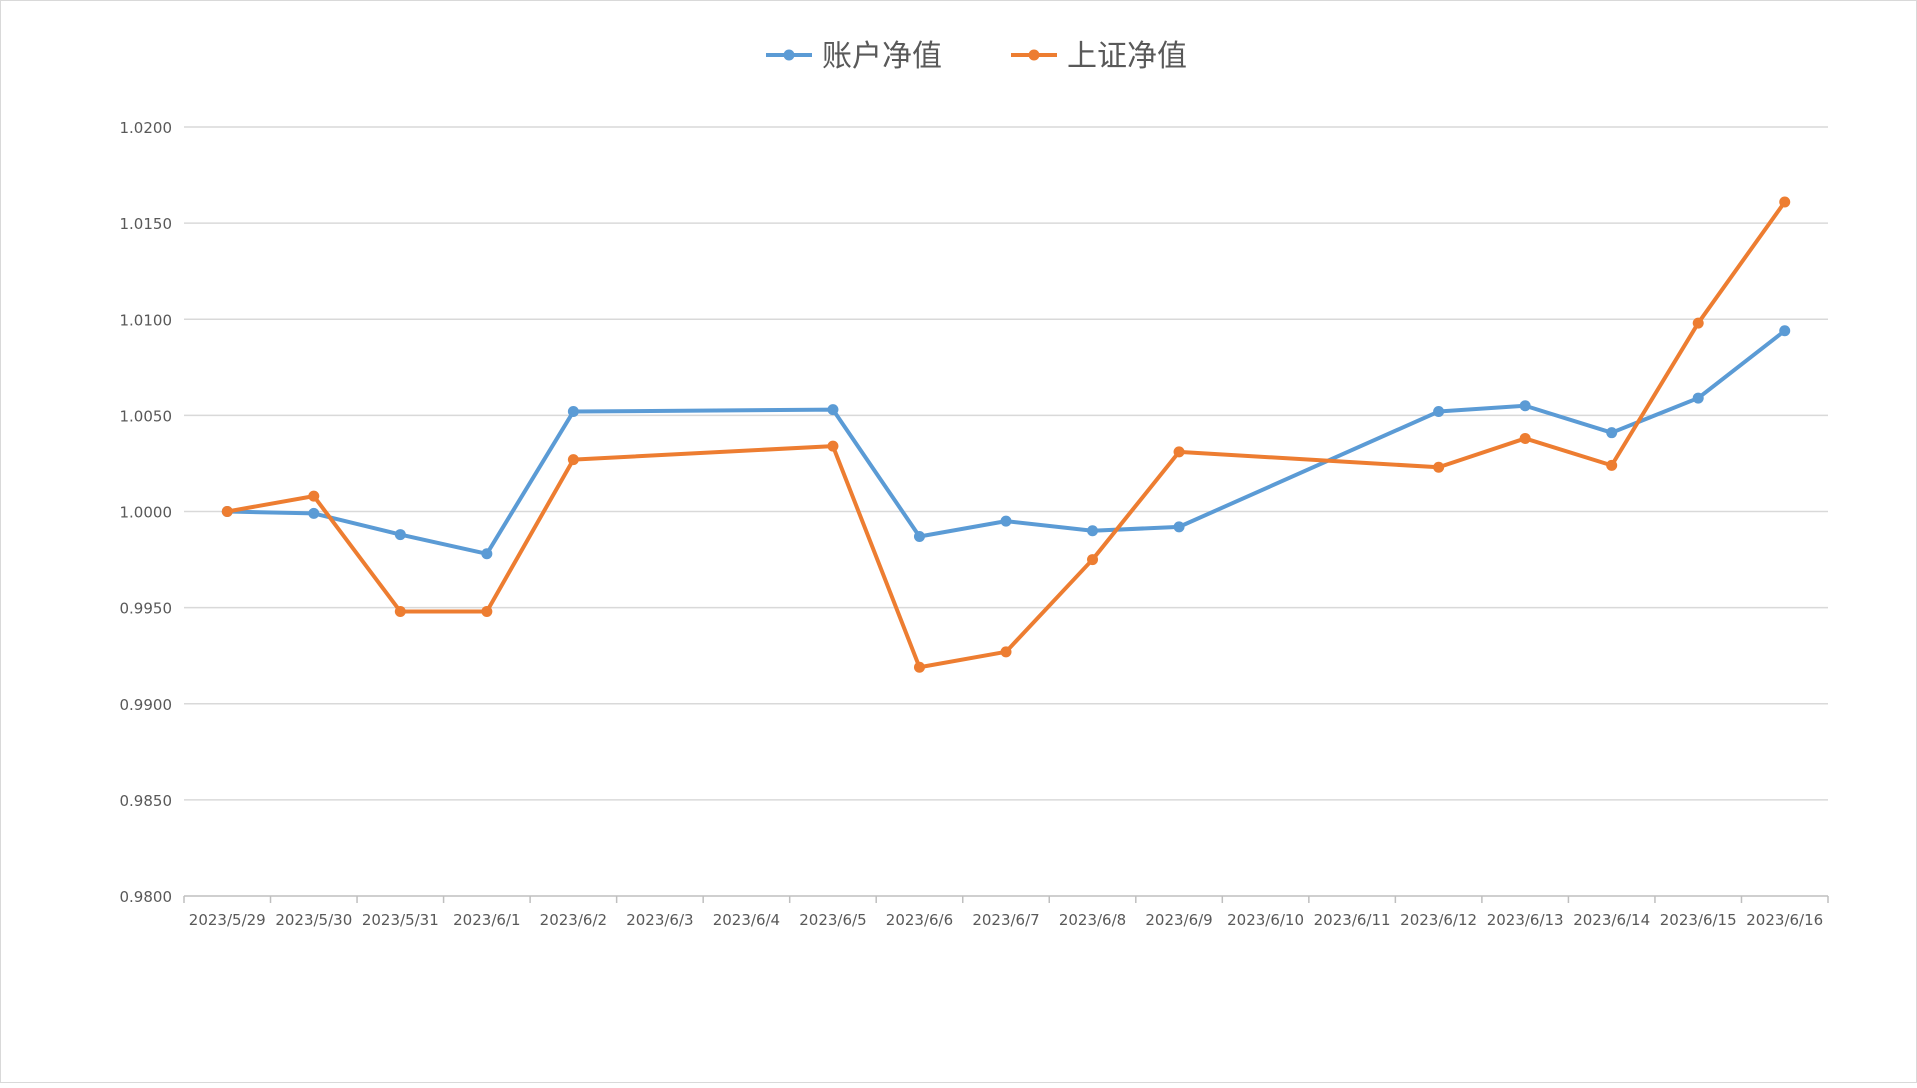  What do you see at coordinates (919, 920) in the screenshot?
I see `x-tick-label: 2023/6/6` at bounding box center [919, 920].